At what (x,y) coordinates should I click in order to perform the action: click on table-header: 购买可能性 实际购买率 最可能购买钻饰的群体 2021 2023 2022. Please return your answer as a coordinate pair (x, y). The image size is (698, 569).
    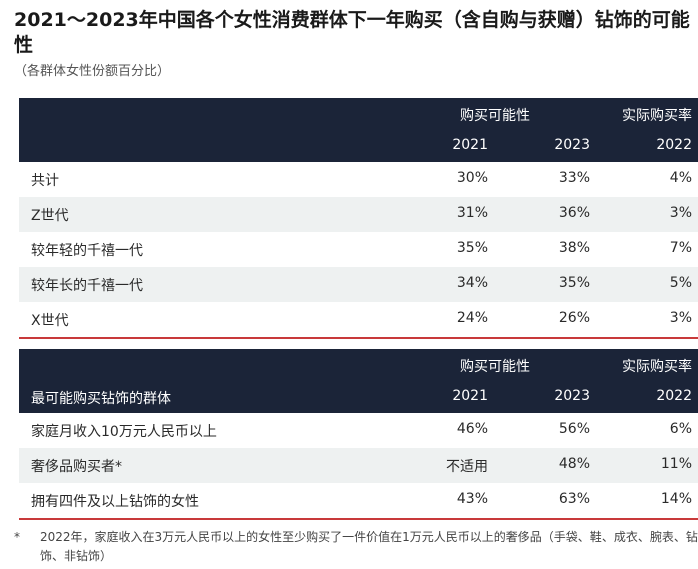
    Looking at the image, I should click on (358, 381).